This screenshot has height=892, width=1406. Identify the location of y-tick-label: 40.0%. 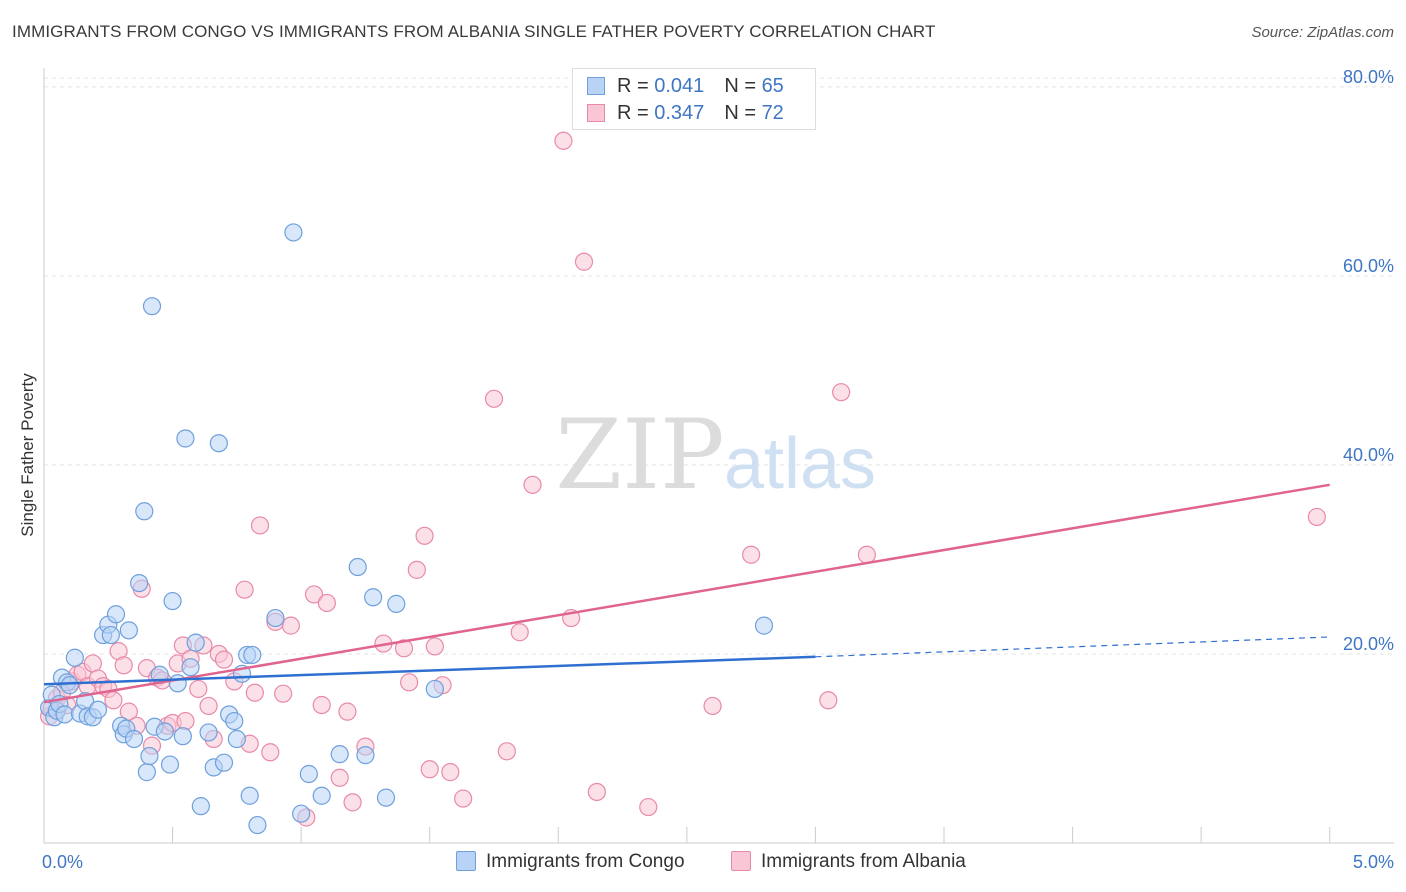
(1368, 454).